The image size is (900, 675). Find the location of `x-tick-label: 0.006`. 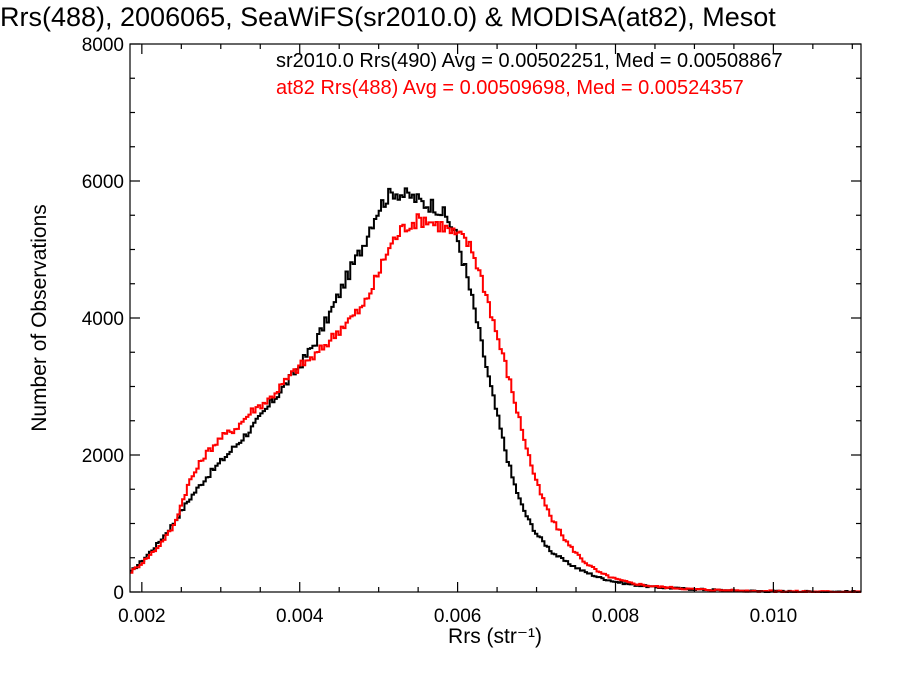

x-tick-label: 0.006 is located at coordinates (458, 616).